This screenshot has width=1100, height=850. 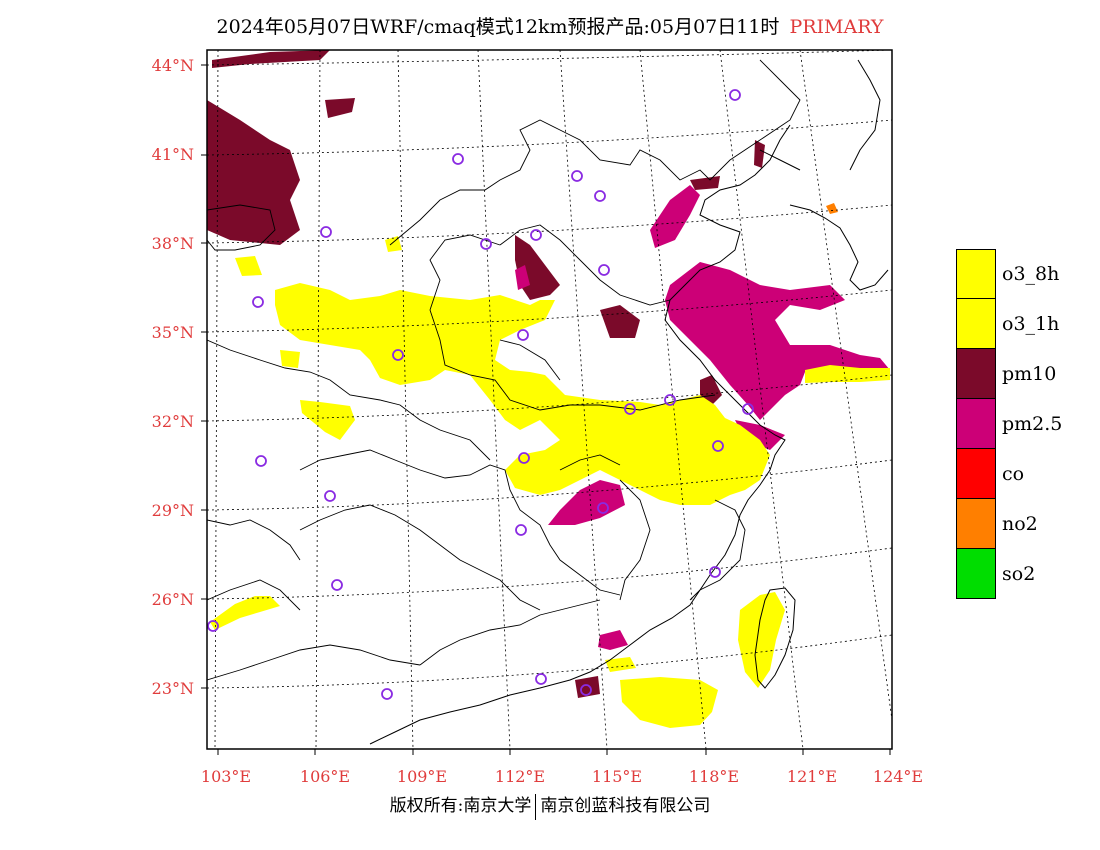 What do you see at coordinates (498, 27) in the screenshot?
I see `title-main: 2024年05月07日WRF/cmaq模式12km预报产品:05月07日11时` at bounding box center [498, 27].